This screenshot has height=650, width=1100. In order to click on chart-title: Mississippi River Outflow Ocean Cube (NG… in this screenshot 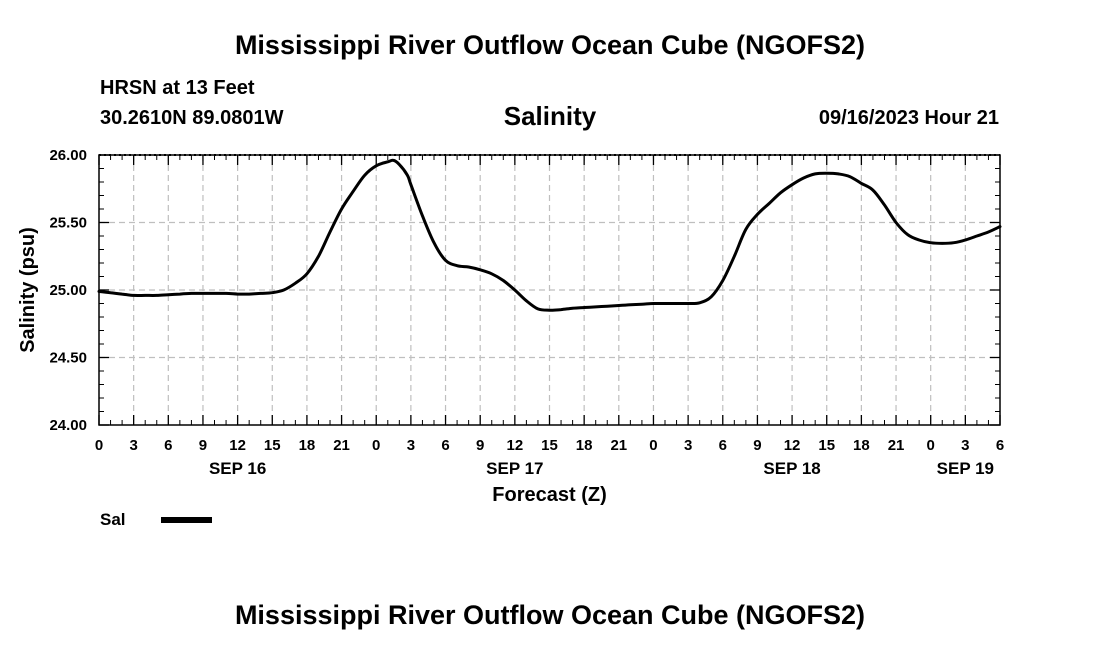, I will do `click(550, 45)`.